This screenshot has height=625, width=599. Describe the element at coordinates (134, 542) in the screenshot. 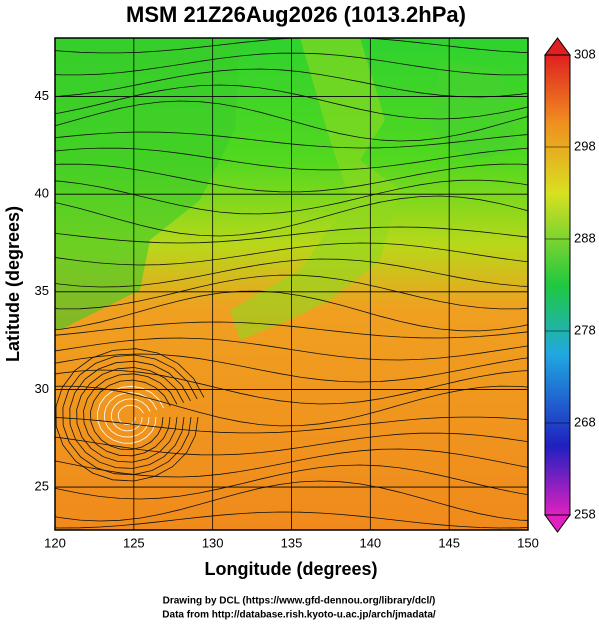

I see `x-tick-label: 125` at that location.